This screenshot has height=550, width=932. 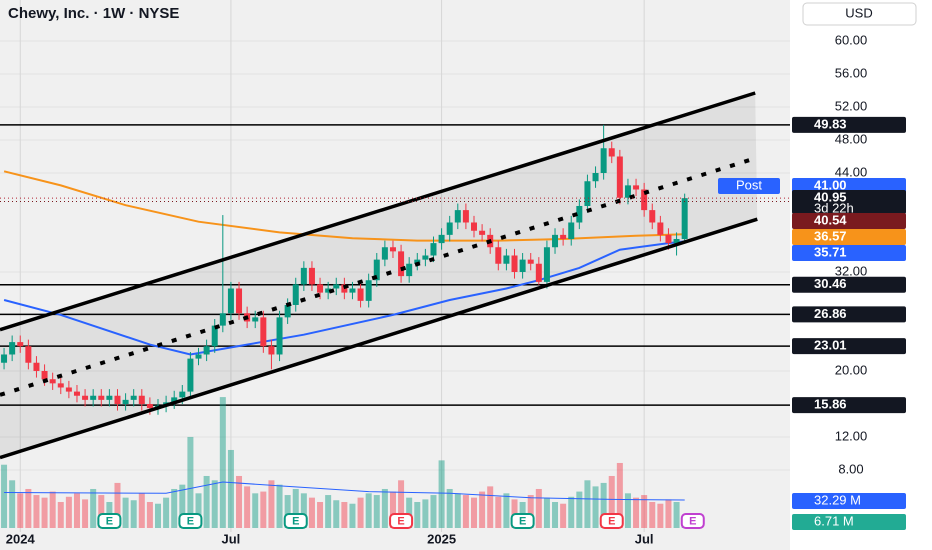 I want to click on post-badge-label: Post, so click(x=749, y=184).